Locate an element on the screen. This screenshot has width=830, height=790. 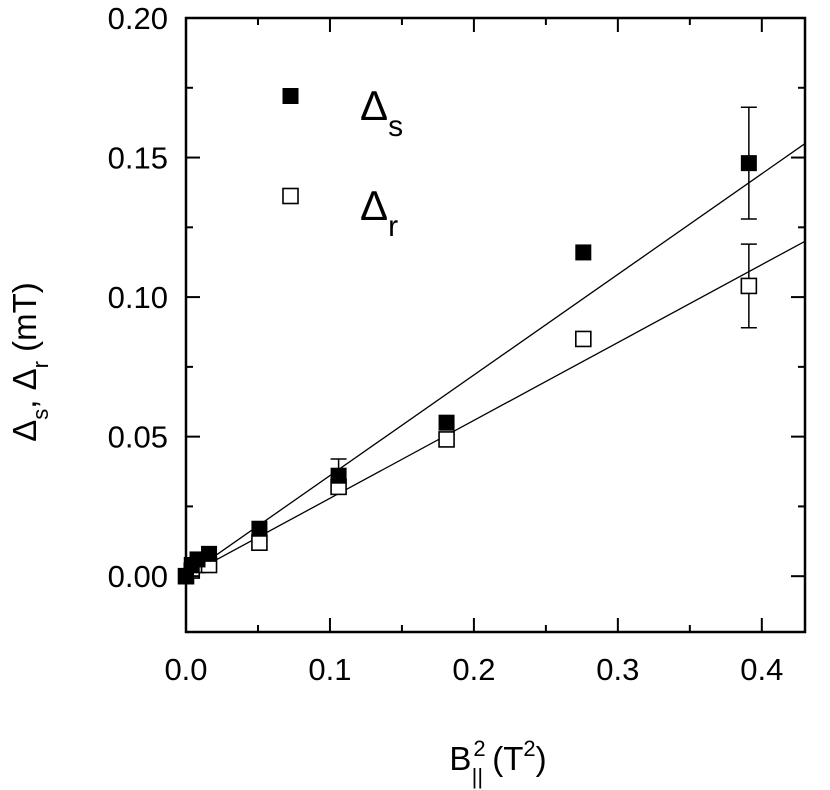
legend-label: Δr is located at coordinates (379, 212).